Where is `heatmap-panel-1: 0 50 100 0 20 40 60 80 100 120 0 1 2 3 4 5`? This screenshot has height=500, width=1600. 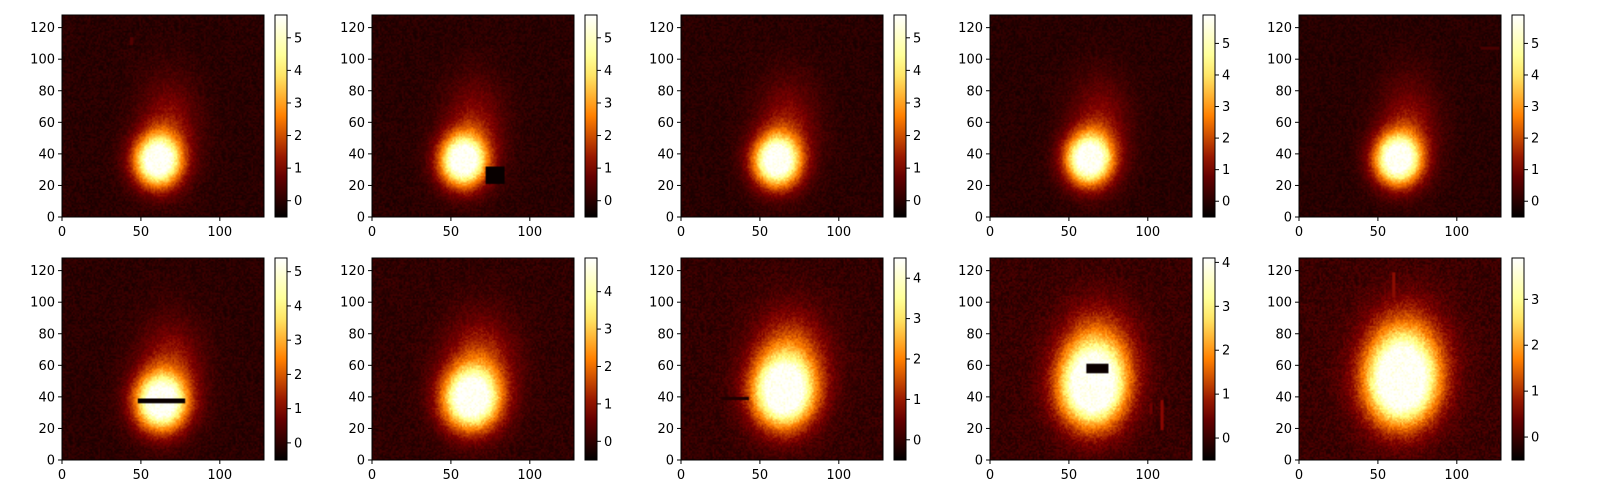 heatmap-panel-1: 0 50 100 0 20 40 60 80 100 120 0 1 2 3 4 5 is located at coordinates (166, 127).